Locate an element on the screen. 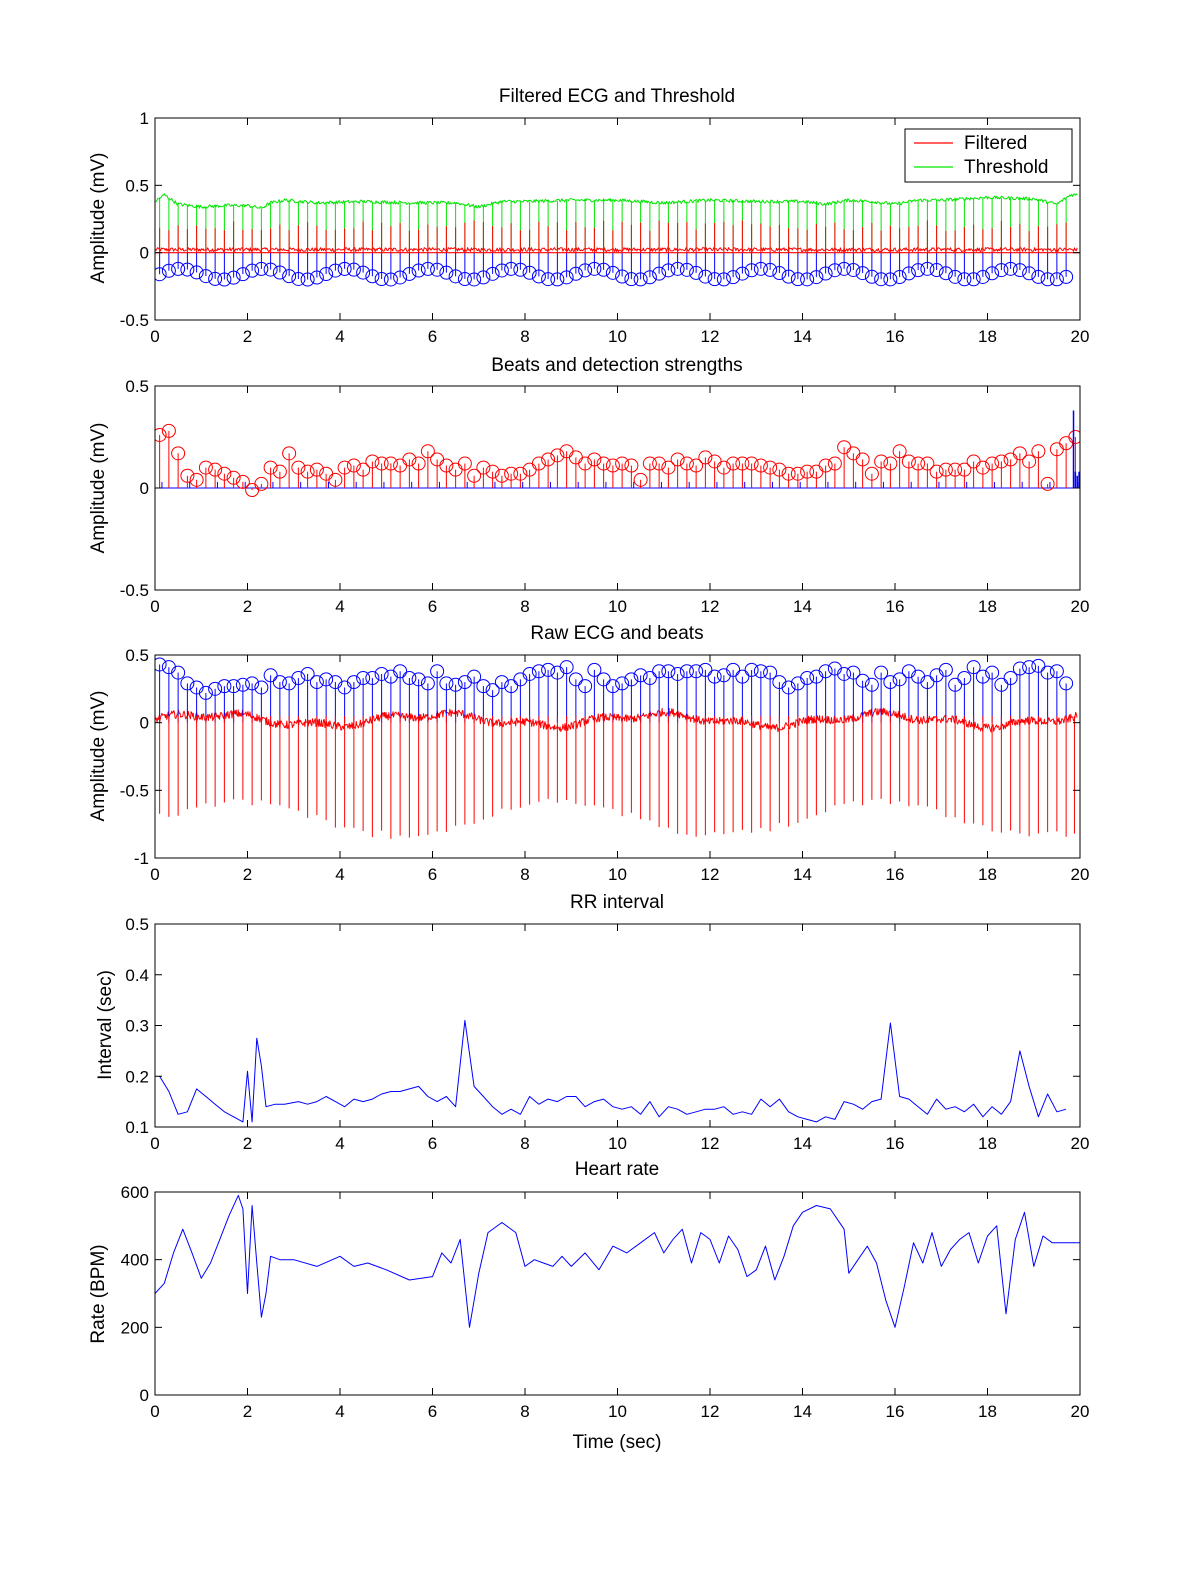 The image size is (1200, 1575). heart-rate-line is located at coordinates (617, 1261).